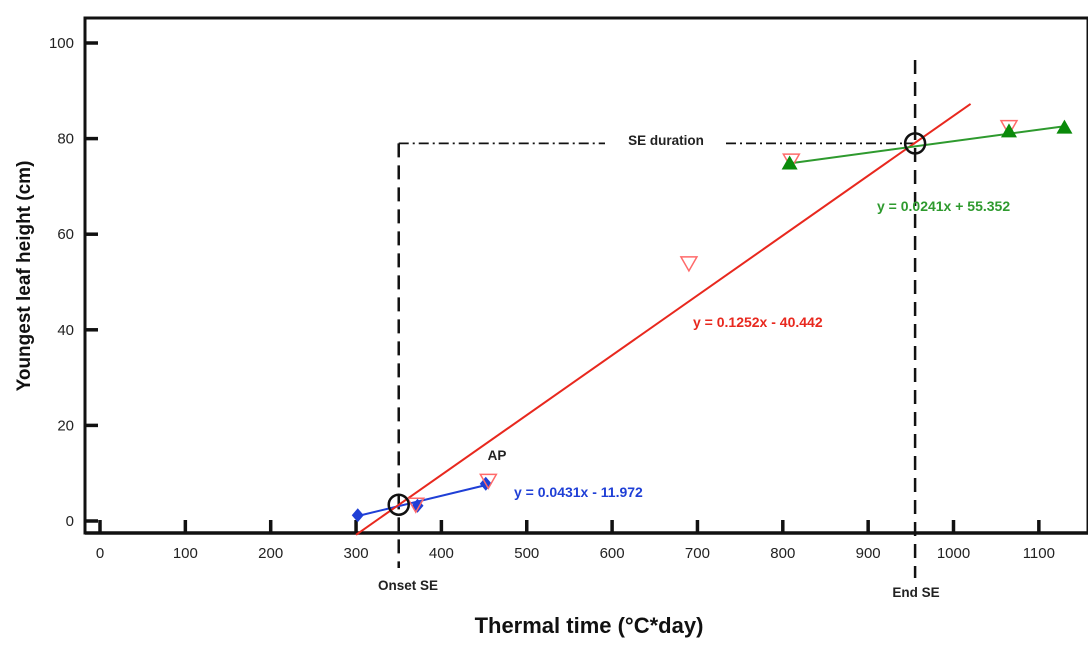 This screenshot has height=648, width=1088. I want to click on y-tick-label: 0, so click(70, 521).